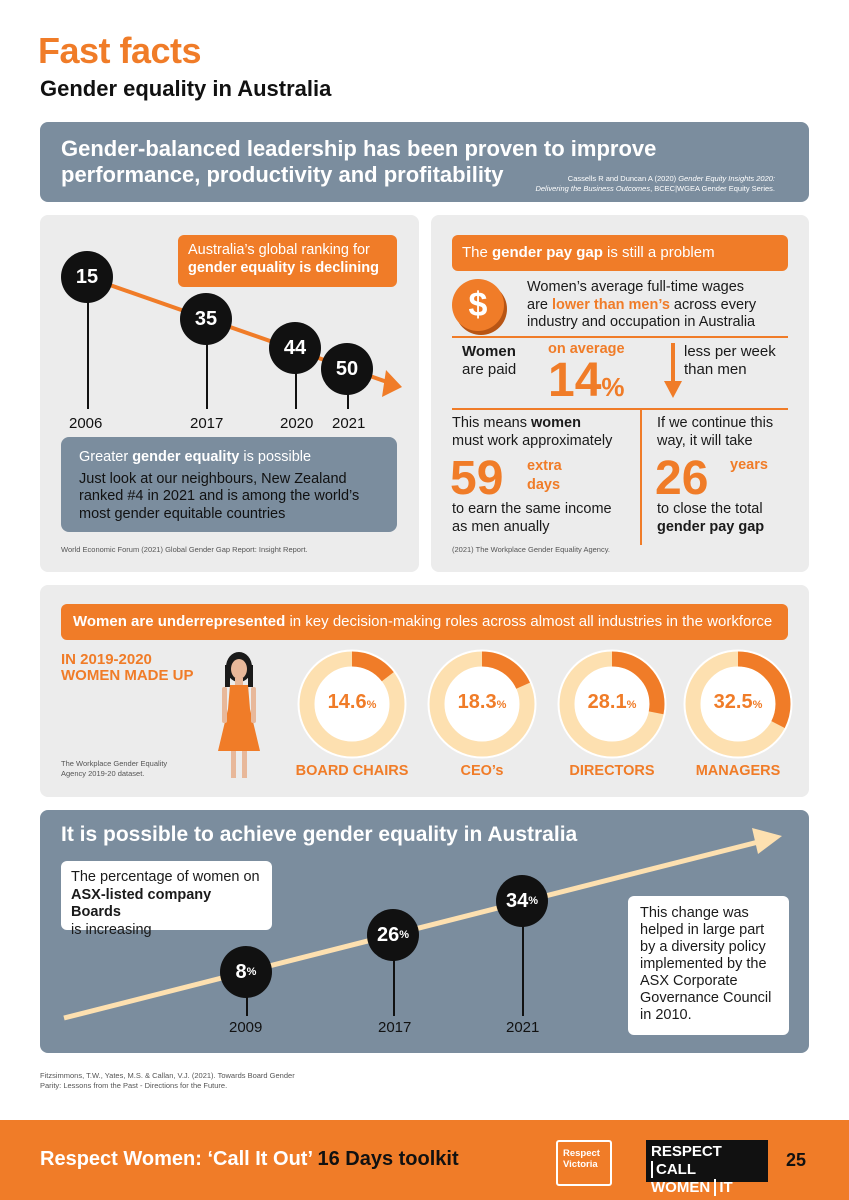 This screenshot has width=849, height=1200. What do you see at coordinates (477, 702) in the screenshot?
I see `value-text: 18.3` at bounding box center [477, 702].